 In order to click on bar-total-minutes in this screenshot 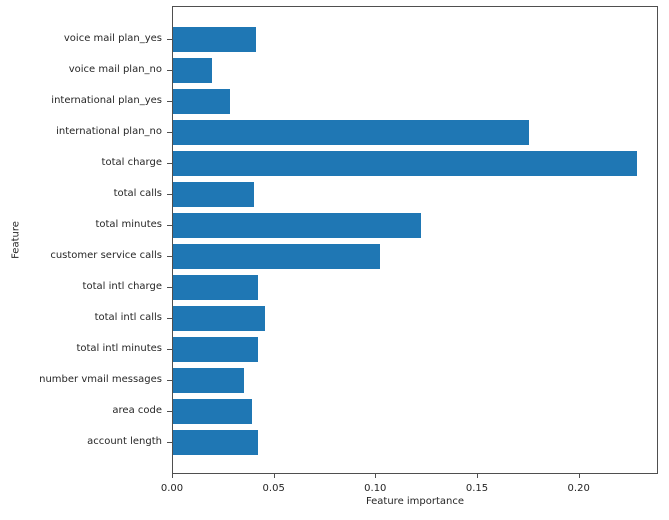, I will do `click(297, 225)`.